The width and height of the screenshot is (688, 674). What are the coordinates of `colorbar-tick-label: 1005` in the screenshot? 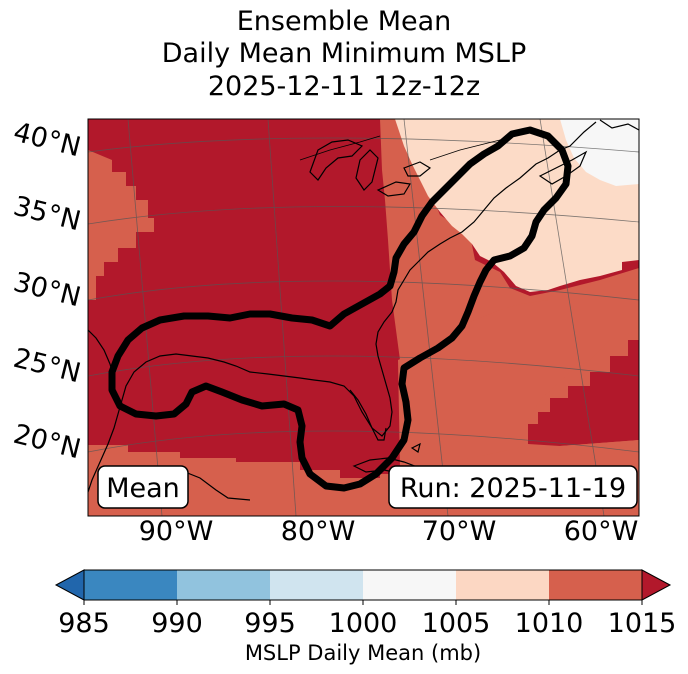 It's located at (456, 623).